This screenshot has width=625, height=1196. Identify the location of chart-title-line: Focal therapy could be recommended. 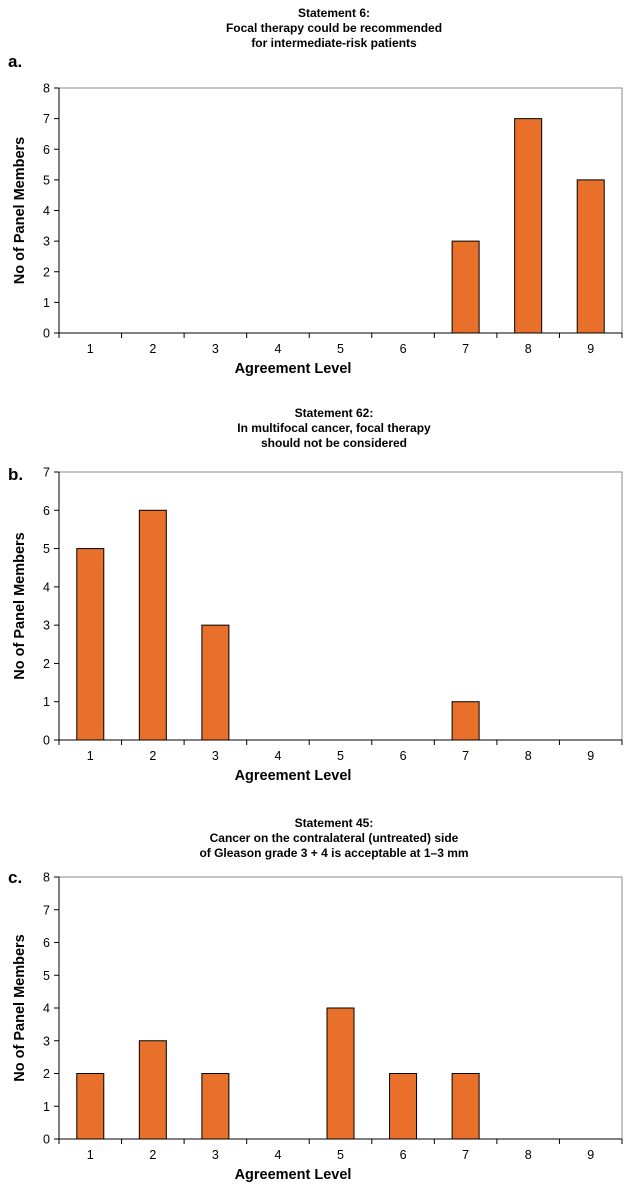
(334, 28).